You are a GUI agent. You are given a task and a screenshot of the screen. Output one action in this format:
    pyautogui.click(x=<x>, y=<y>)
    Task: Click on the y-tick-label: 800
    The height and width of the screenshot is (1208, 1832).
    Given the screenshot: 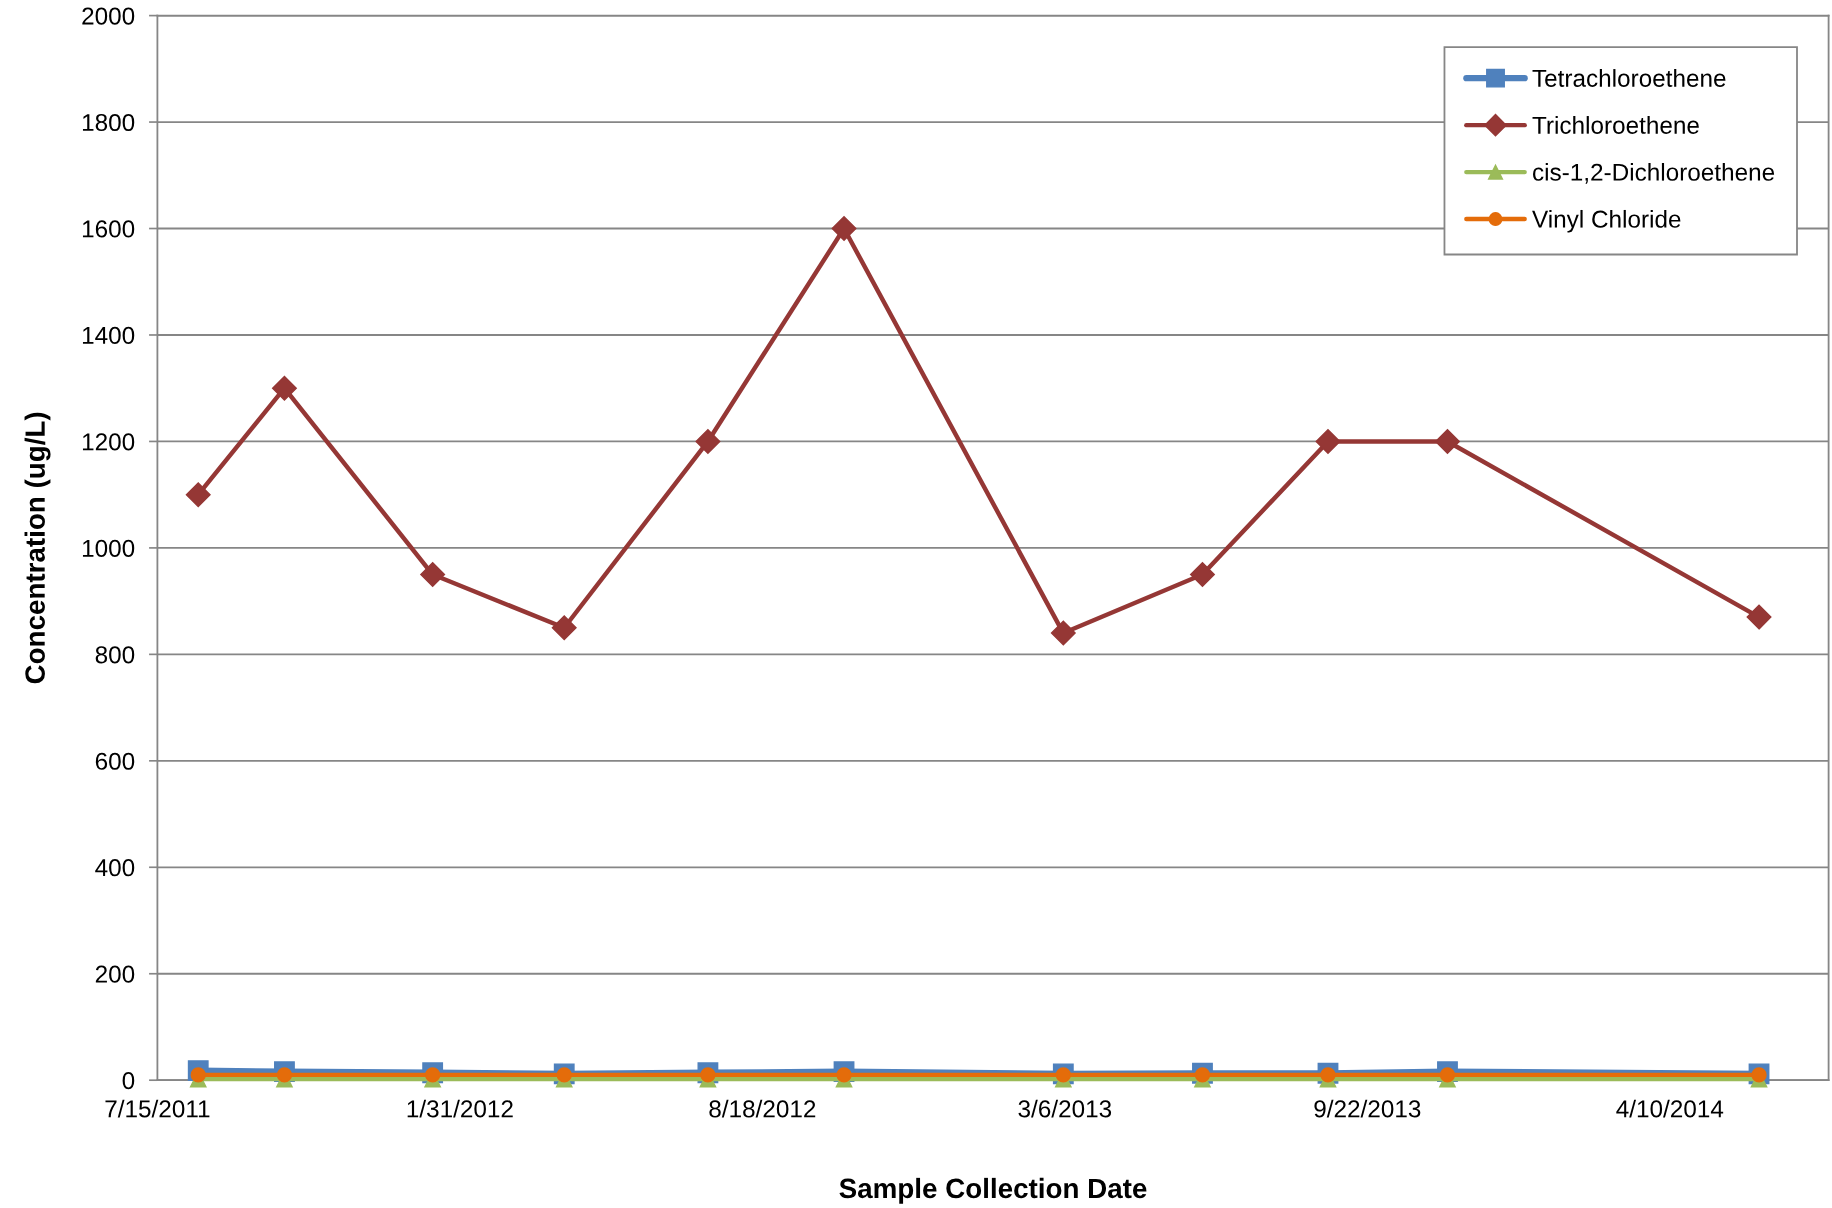 What is the action you would take?
    pyautogui.click(x=115, y=655)
    